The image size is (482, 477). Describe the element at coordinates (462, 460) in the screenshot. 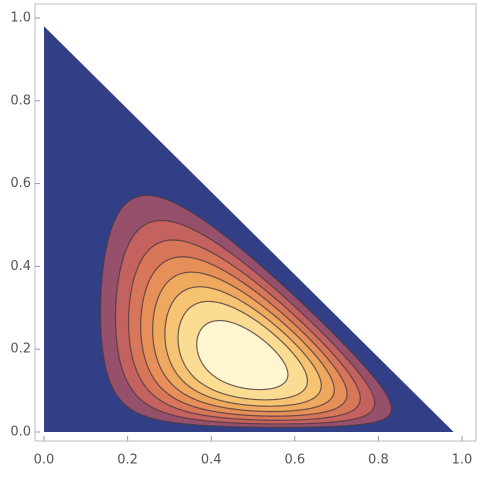

I see `x-tick-label: 1.0` at that location.